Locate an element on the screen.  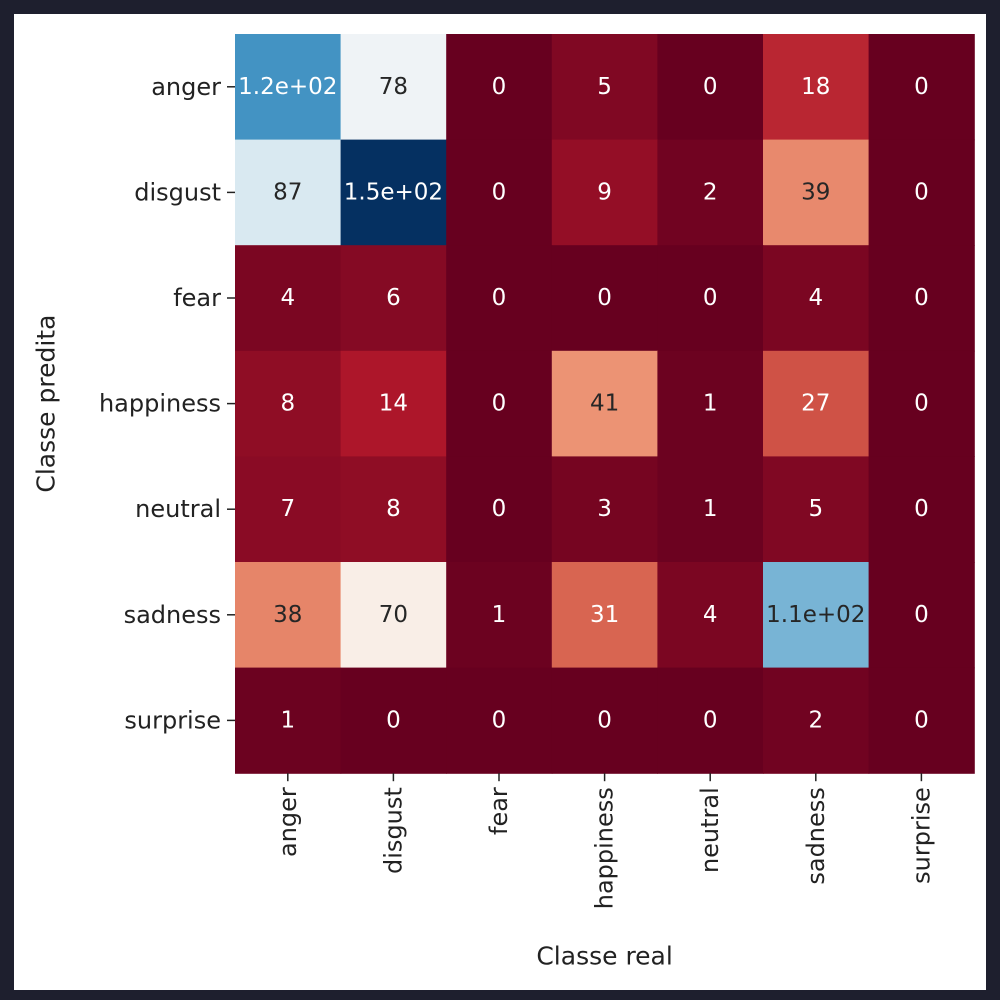
cell-value-label: 18 is located at coordinates (815, 87).